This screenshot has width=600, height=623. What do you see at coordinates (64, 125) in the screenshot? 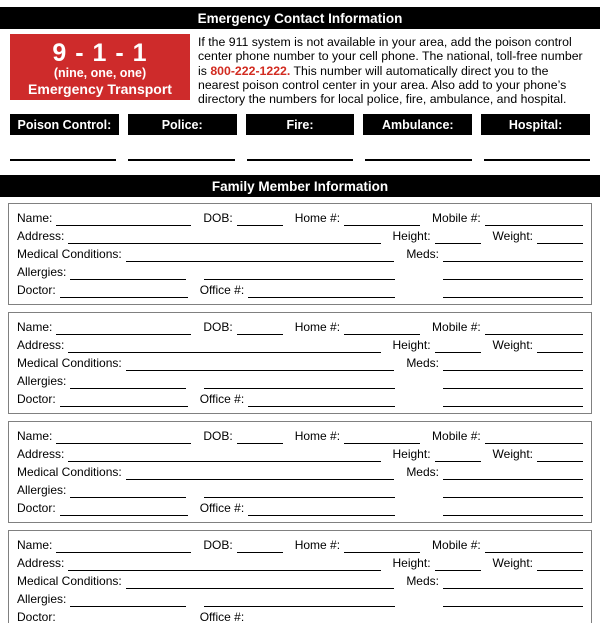
I see `contact-label-poison-control: Poison Control:` at bounding box center [64, 125].